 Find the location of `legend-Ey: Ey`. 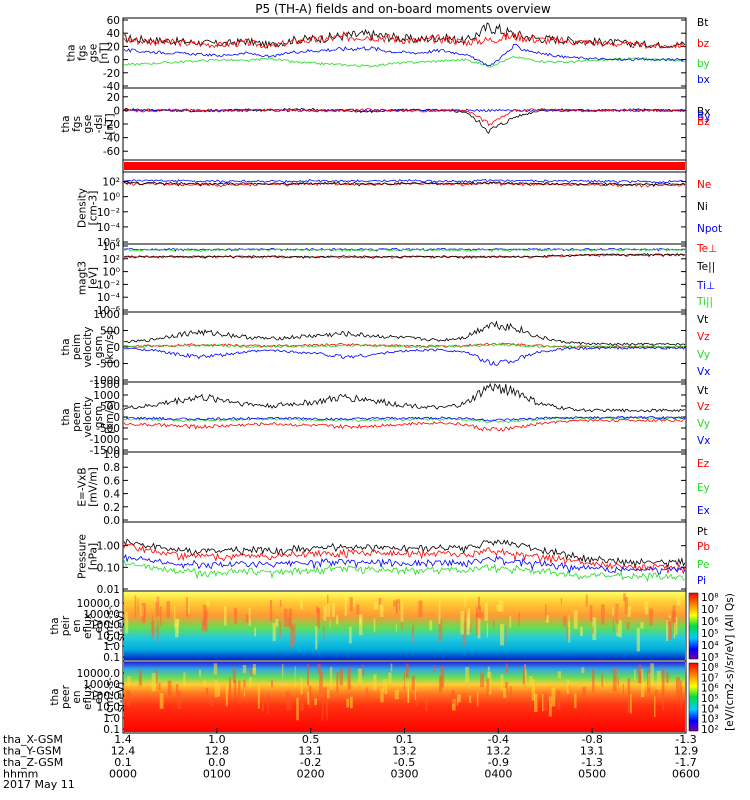

legend-Ey: Ey is located at coordinates (703, 488).